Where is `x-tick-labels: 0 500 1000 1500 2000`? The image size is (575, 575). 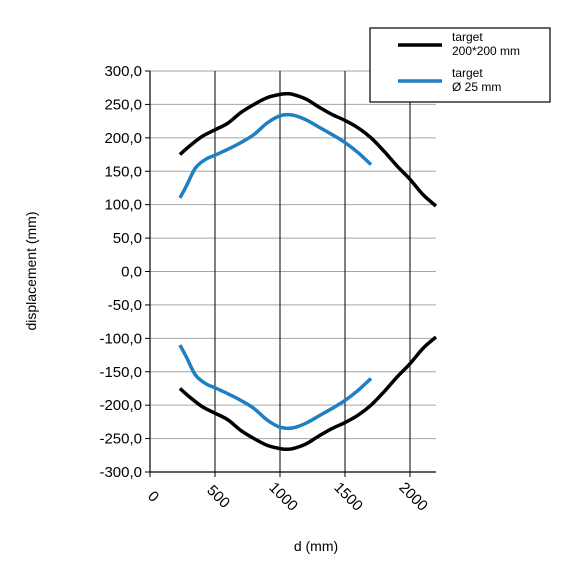
x-tick-labels: 0 500 1000 1500 2000 is located at coordinates (287, 497).